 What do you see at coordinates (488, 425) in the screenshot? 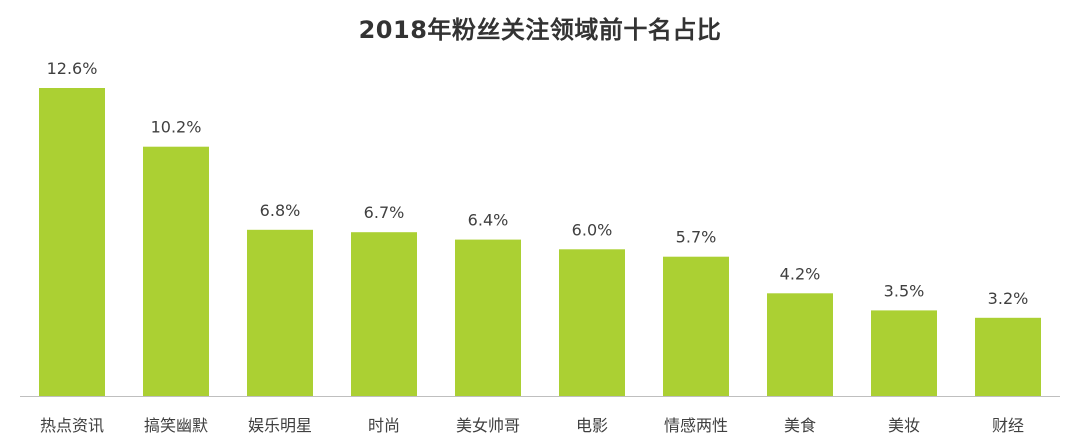
I see `x-tick-label: 美女帅哥` at bounding box center [488, 425].